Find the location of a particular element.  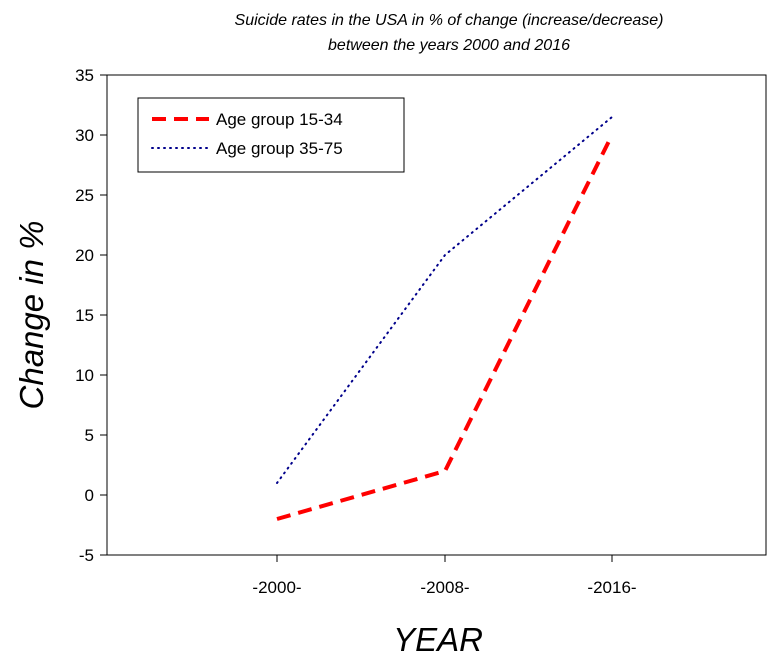

y-tick-label: 35 is located at coordinates (84, 75).